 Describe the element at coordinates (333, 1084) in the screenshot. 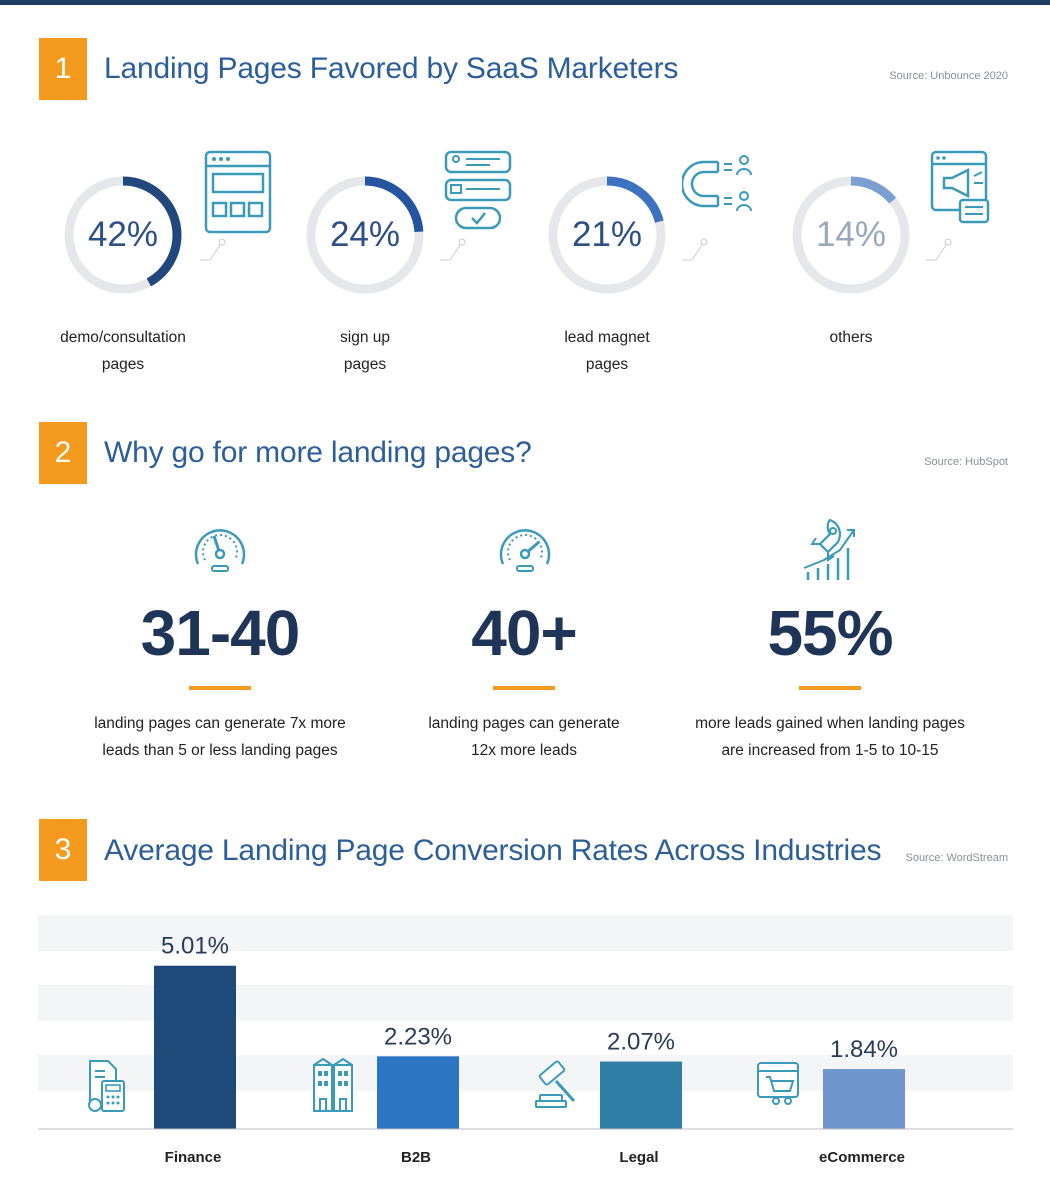

I see `buildings-icon` at that location.